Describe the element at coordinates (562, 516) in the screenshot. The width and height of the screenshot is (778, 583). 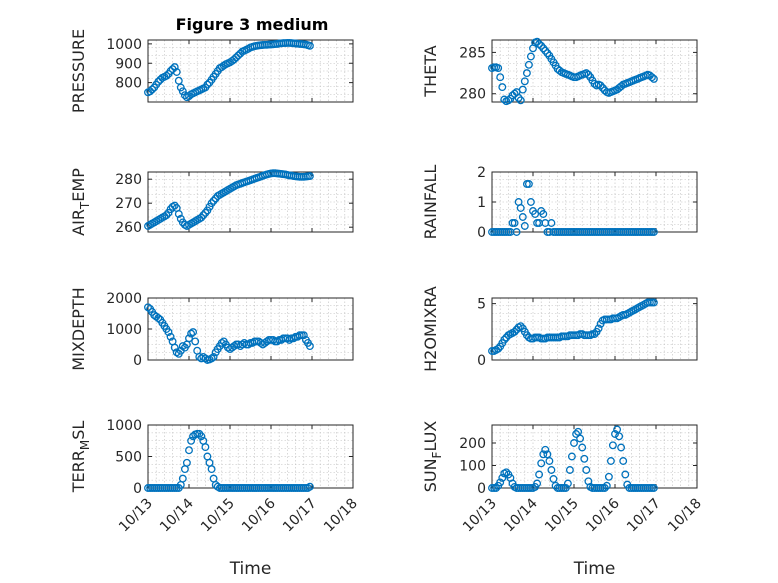
I see `x-tick-label: 10/15` at that location.